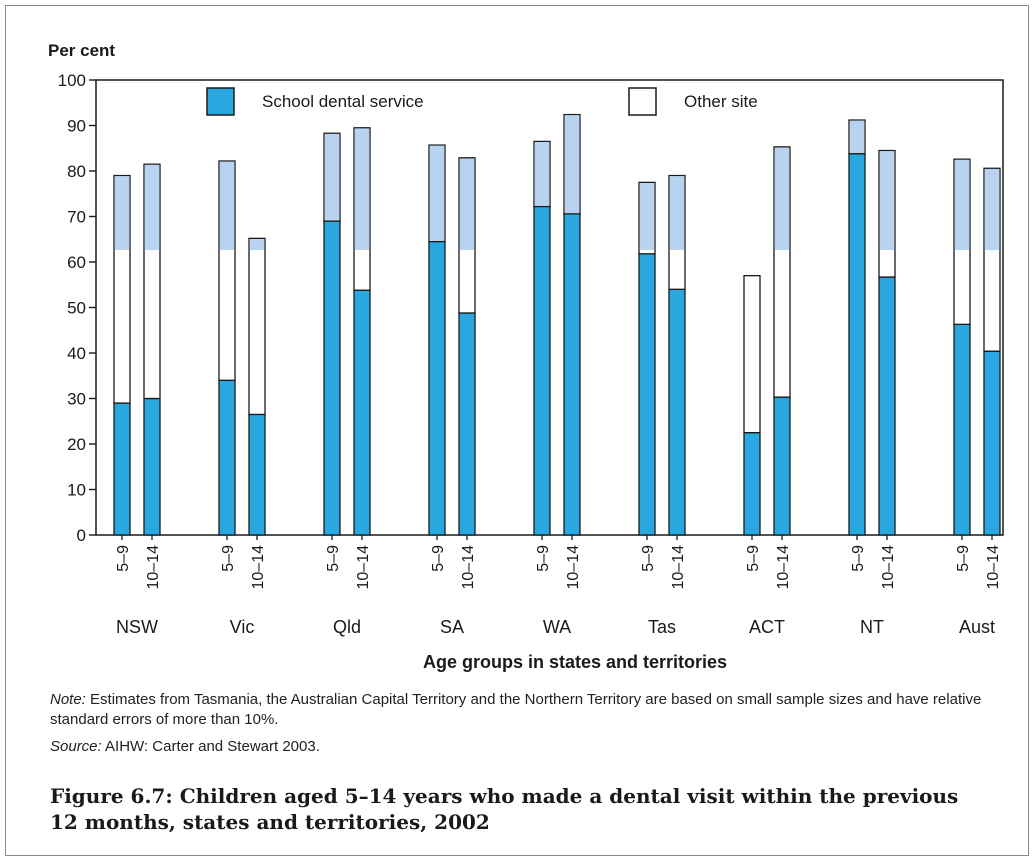  Describe the element at coordinates (76, 353) in the screenshot. I see `y-tick-label: 40` at that location.